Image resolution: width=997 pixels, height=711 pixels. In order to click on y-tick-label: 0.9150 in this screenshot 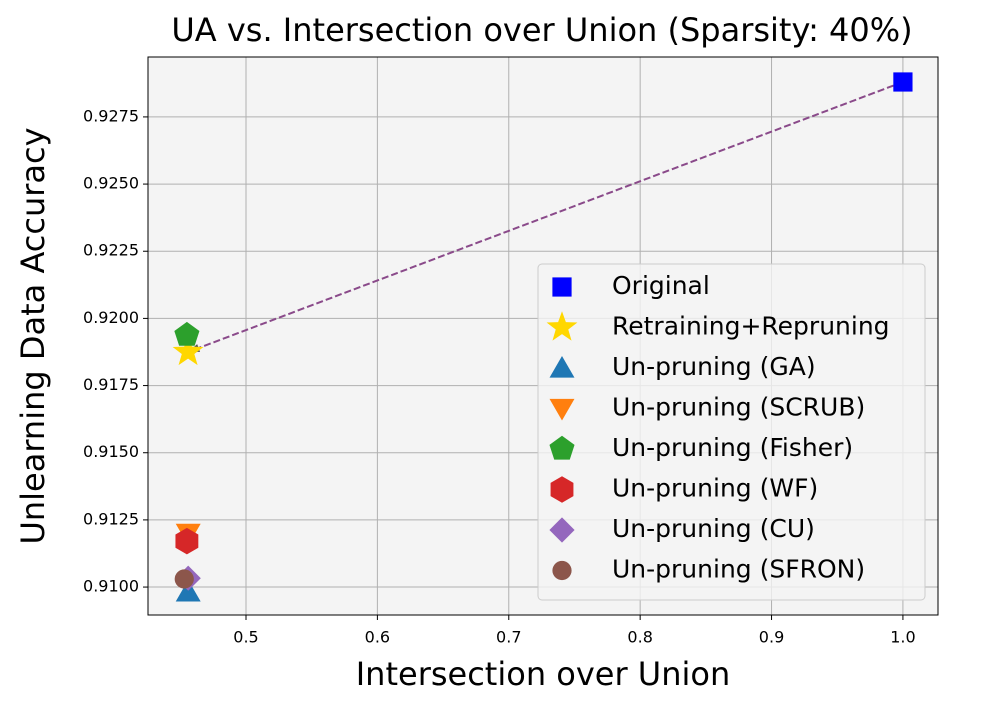, I will do `click(111, 451)`.